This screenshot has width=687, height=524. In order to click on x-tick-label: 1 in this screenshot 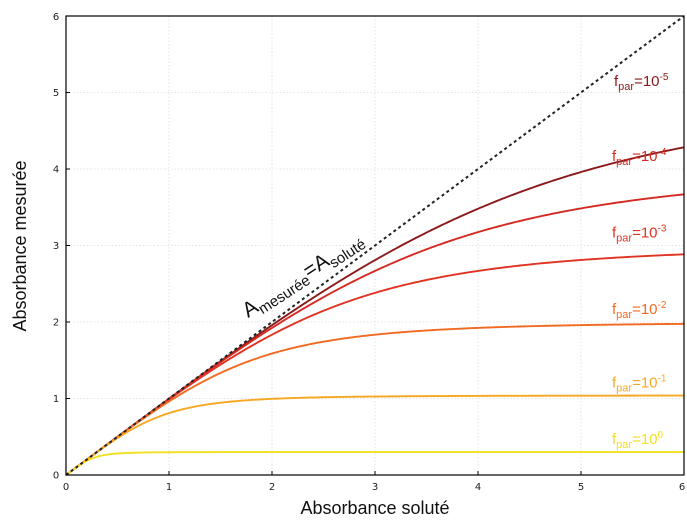, I will do `click(169, 487)`.